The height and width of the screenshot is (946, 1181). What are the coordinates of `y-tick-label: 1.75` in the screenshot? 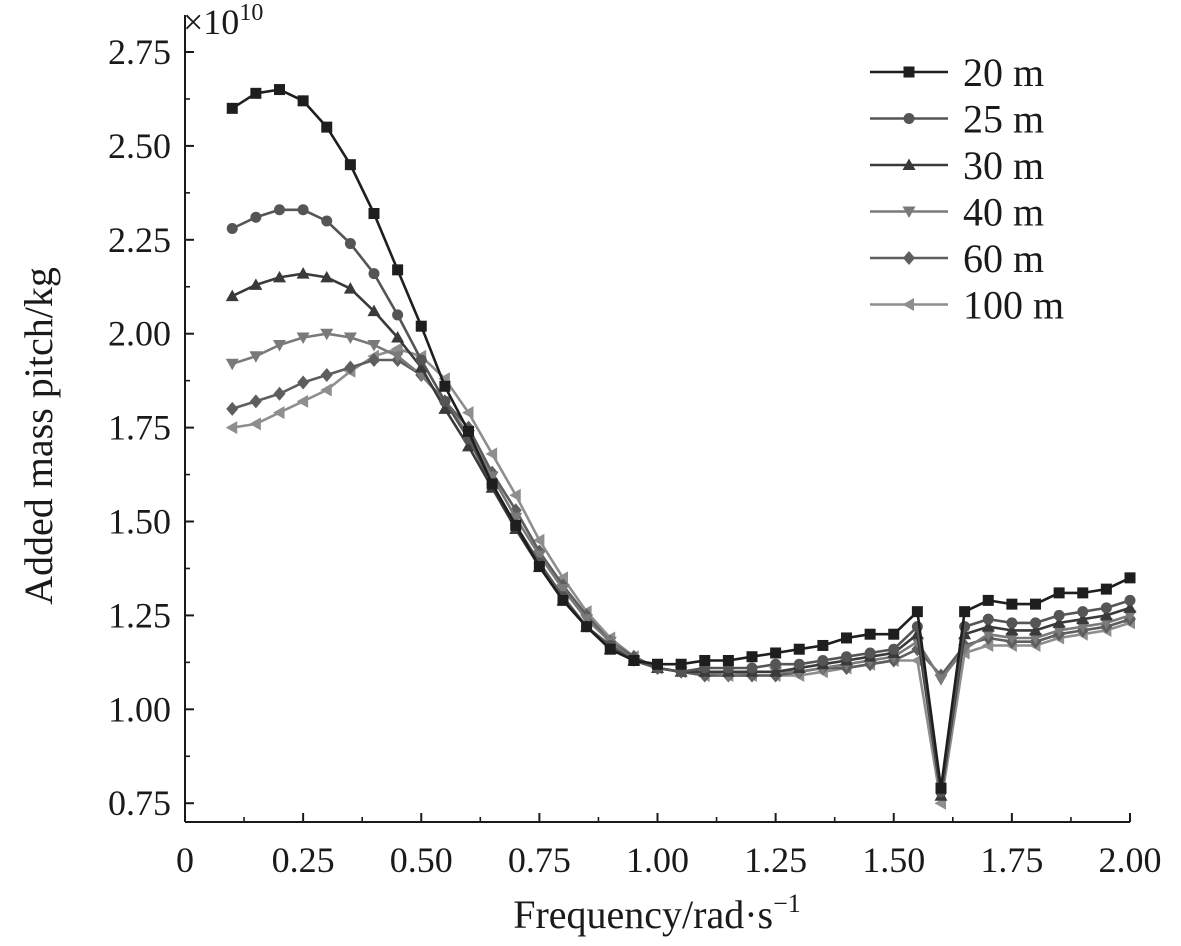 It's located at (139, 428).